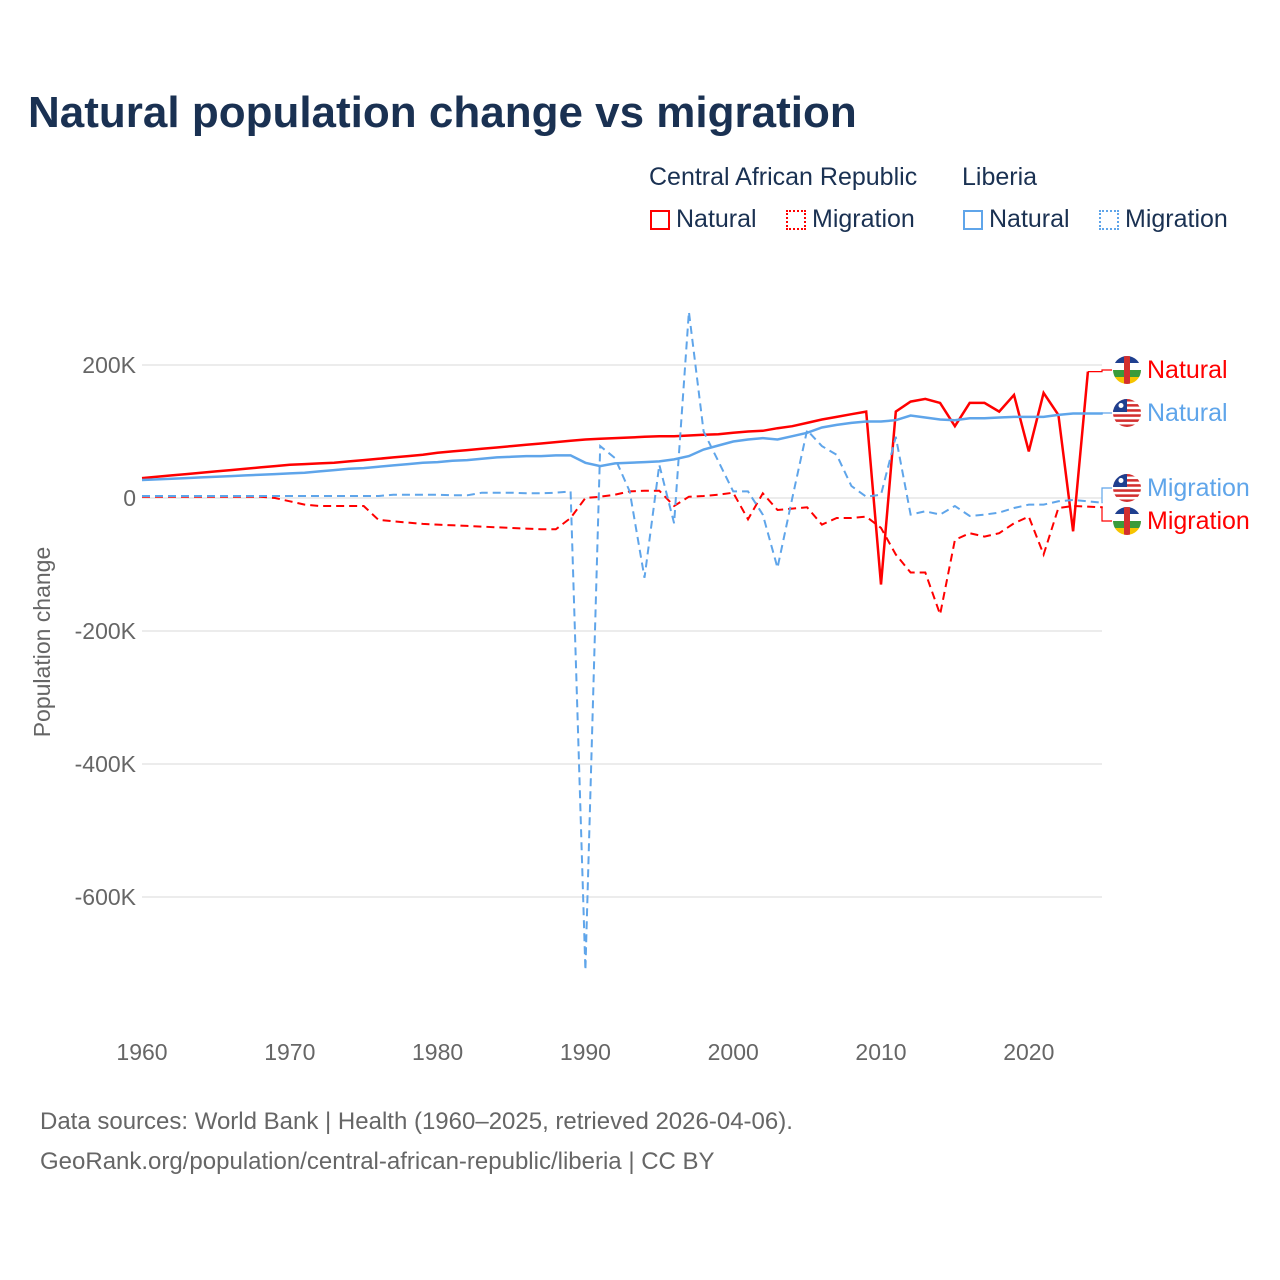  Describe the element at coordinates (783, 177) in the screenshot. I see `legend-group-car: Central African Republic` at that location.